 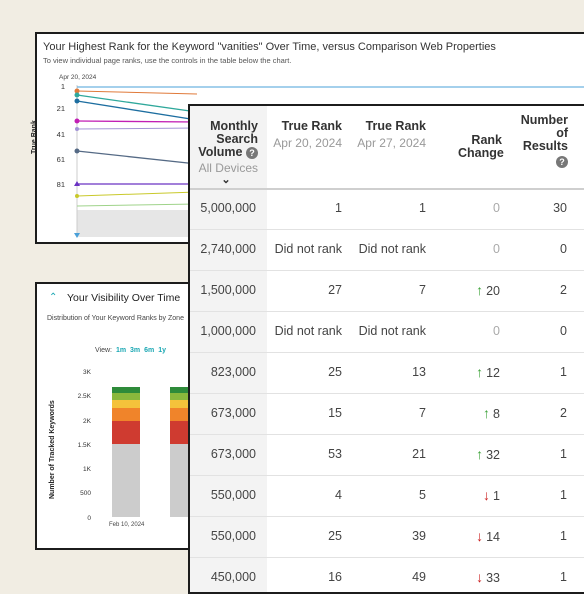 I want to click on rank-change-value: 20, so click(x=493, y=291).